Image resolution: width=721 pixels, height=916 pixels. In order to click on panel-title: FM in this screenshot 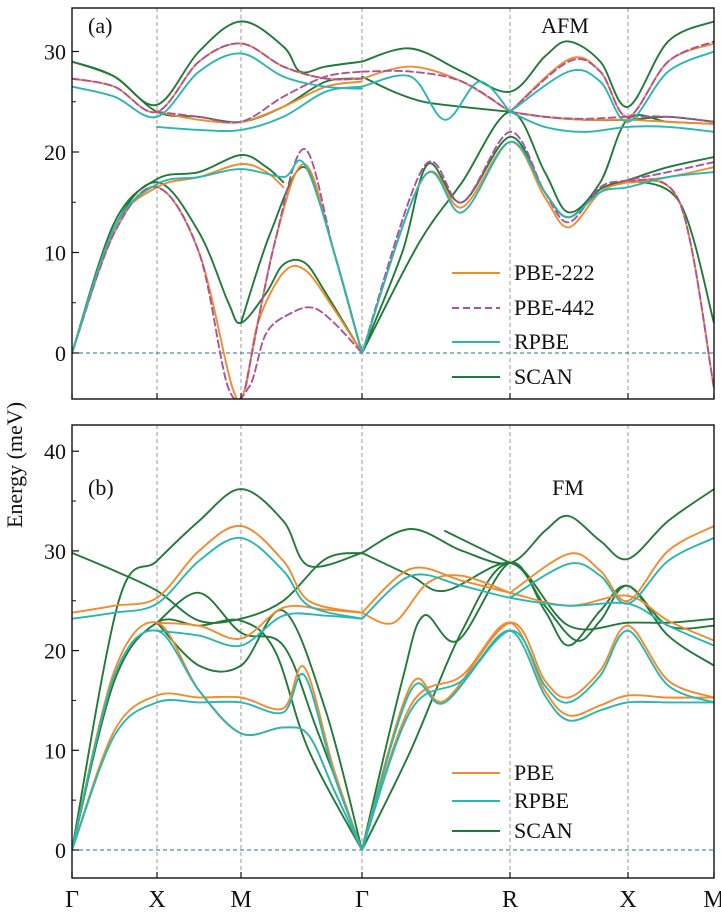, I will do `click(568, 487)`.